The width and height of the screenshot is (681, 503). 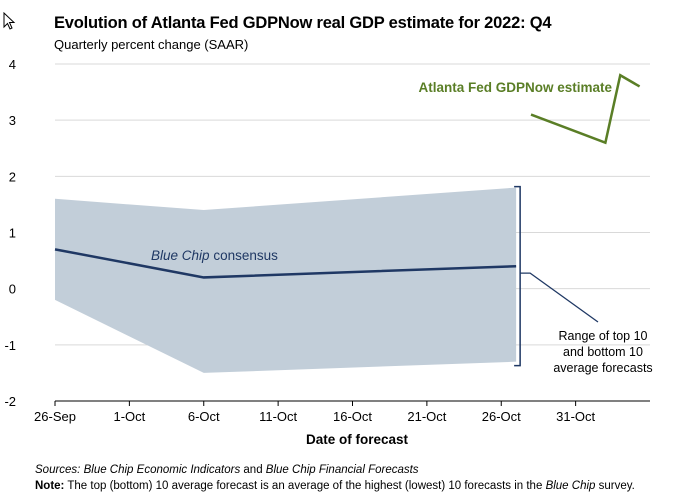 I want to click on x-tick-label-6-Oct: 6-Oct, so click(x=204, y=416).